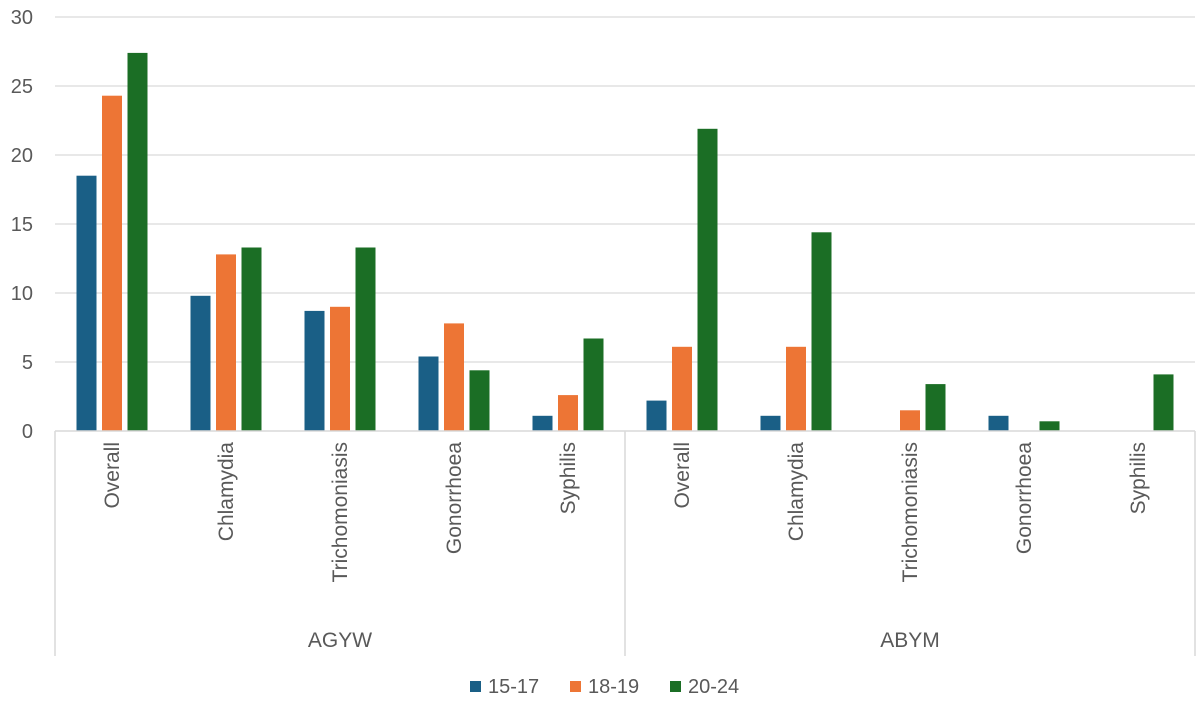  I want to click on y-tick-label: 0, so click(27, 432).